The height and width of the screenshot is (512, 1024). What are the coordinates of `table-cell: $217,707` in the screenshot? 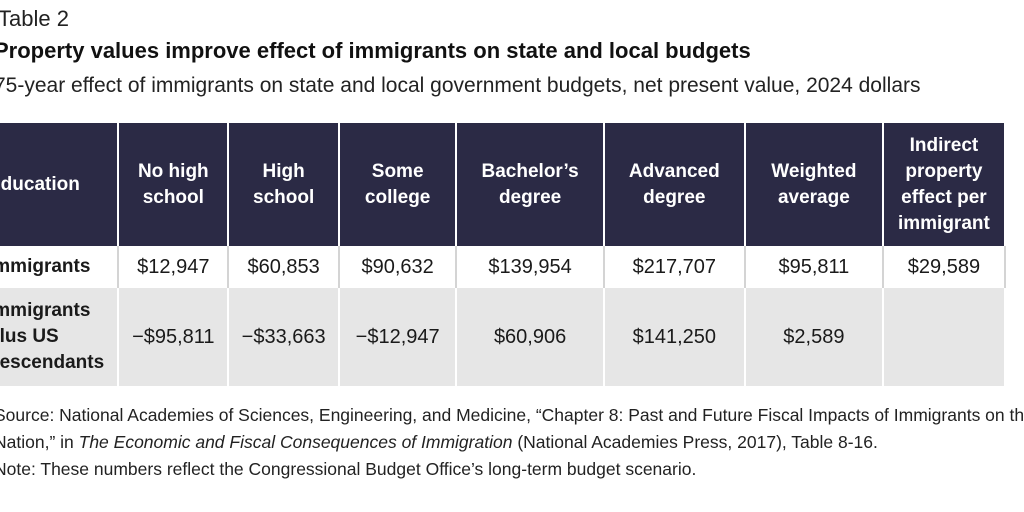 It's located at (674, 267).